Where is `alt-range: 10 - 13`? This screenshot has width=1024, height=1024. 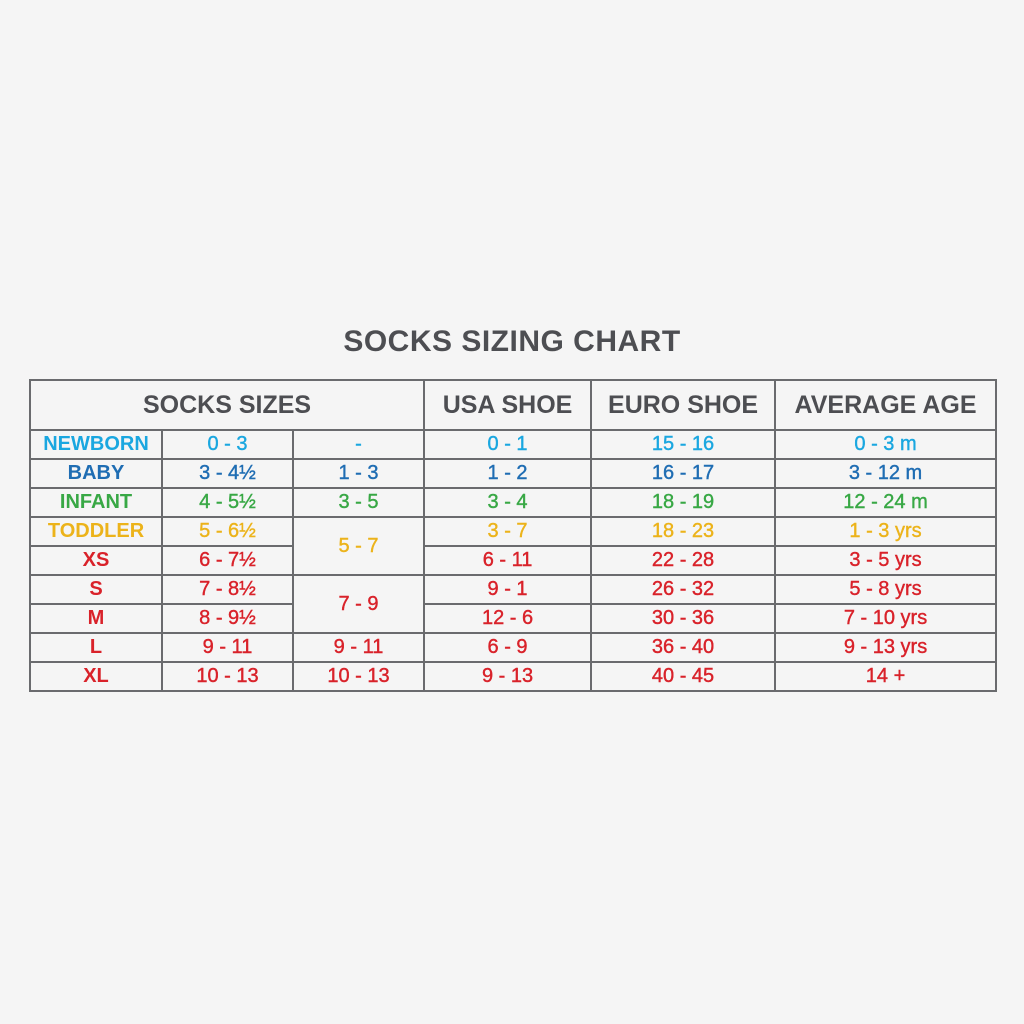
alt-range: 10 - 13 is located at coordinates (358, 676).